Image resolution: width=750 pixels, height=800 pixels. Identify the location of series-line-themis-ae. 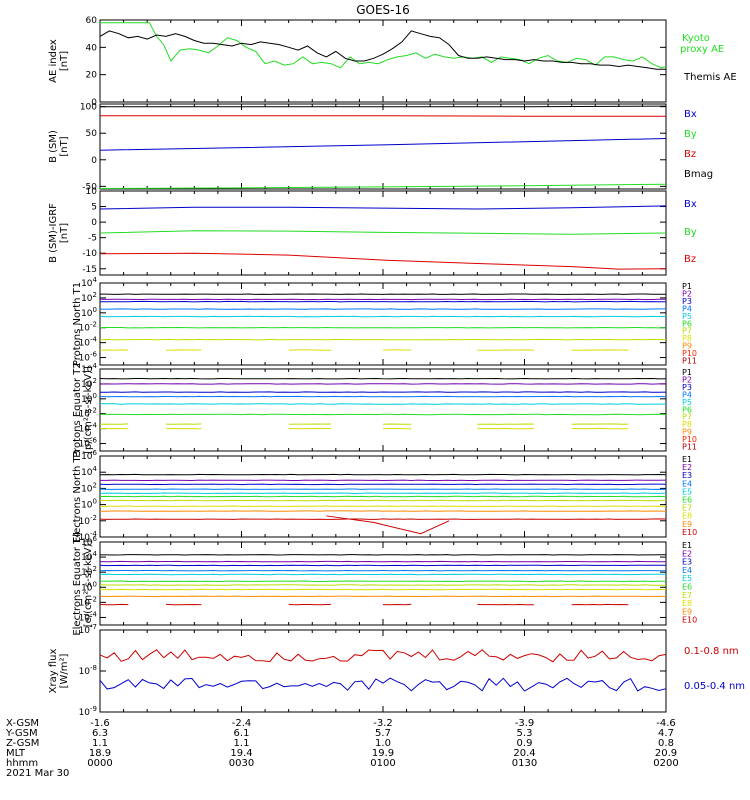
(382, 50).